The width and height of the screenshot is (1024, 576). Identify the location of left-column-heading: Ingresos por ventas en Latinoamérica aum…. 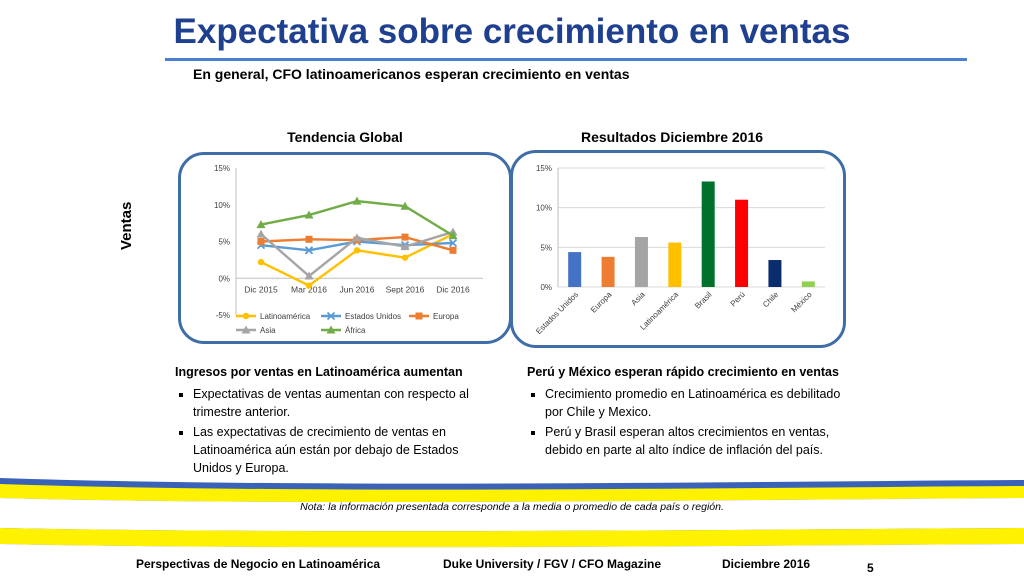
(319, 372).